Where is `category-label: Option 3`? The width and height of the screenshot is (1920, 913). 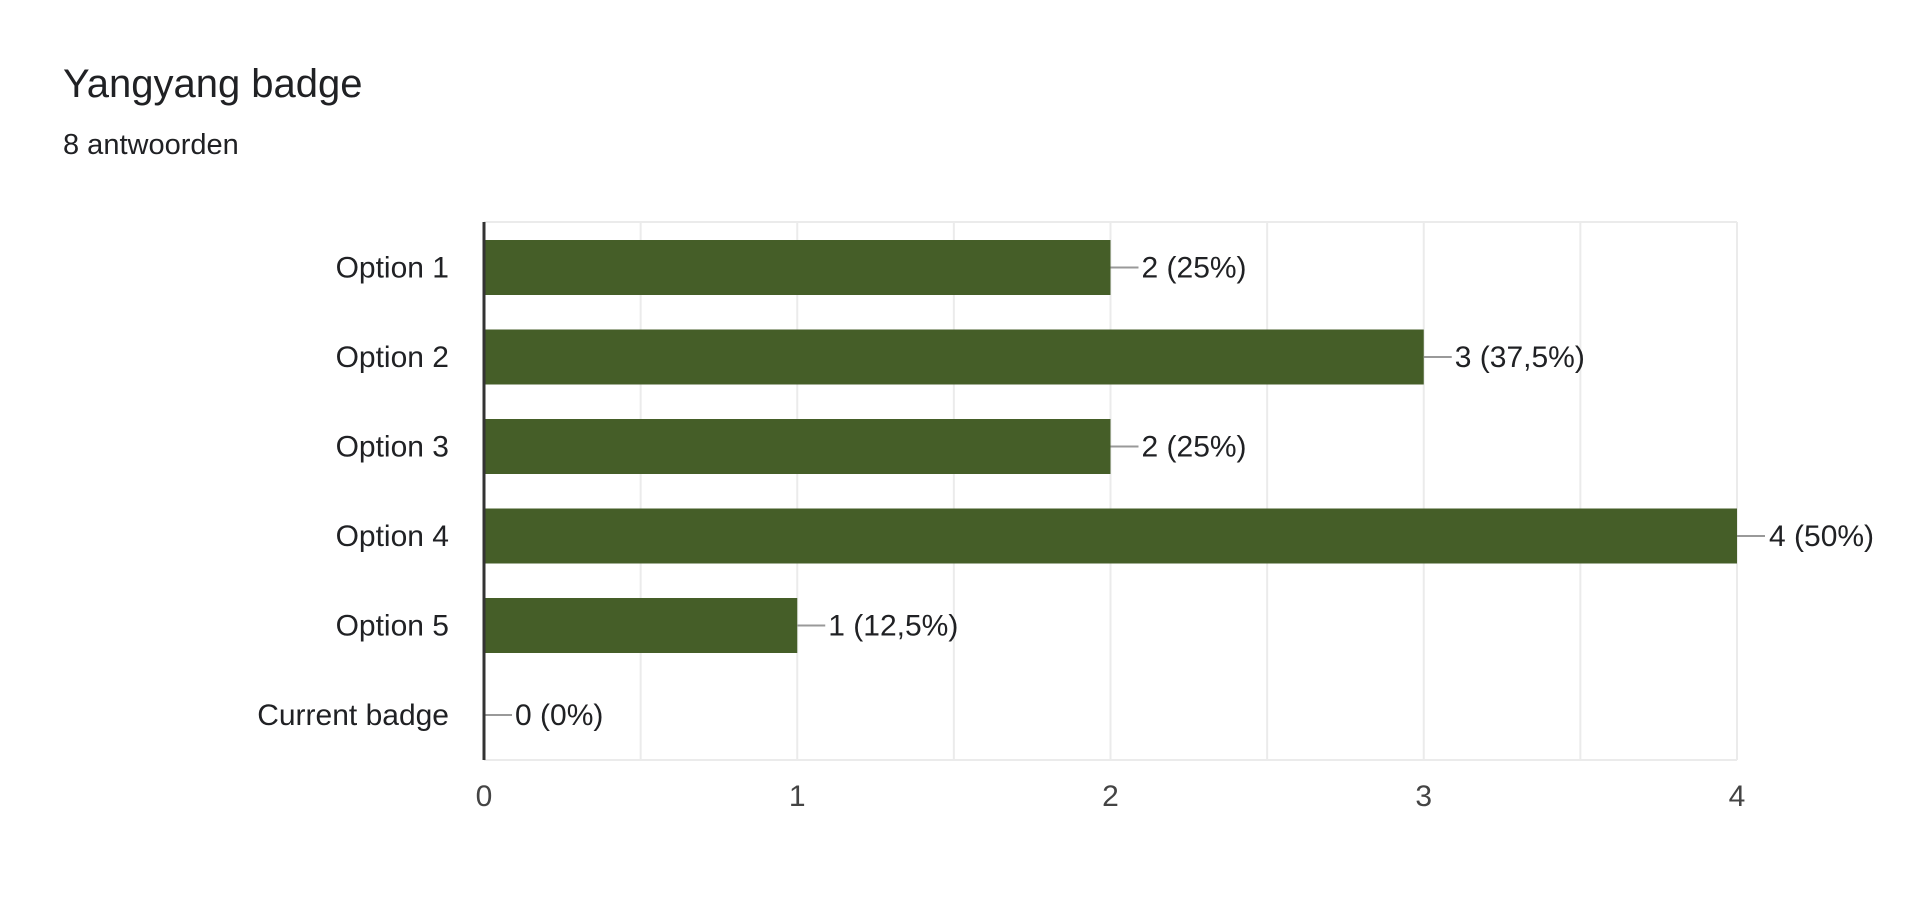 category-label: Option 3 is located at coordinates (392, 447).